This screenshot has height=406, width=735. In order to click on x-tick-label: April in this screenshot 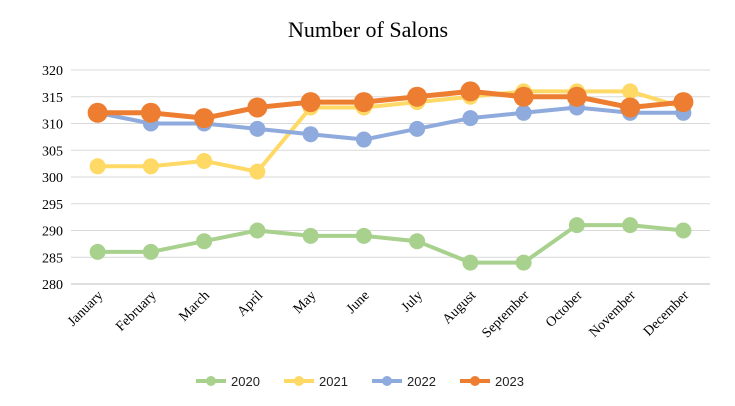, I will do `click(251, 304)`.